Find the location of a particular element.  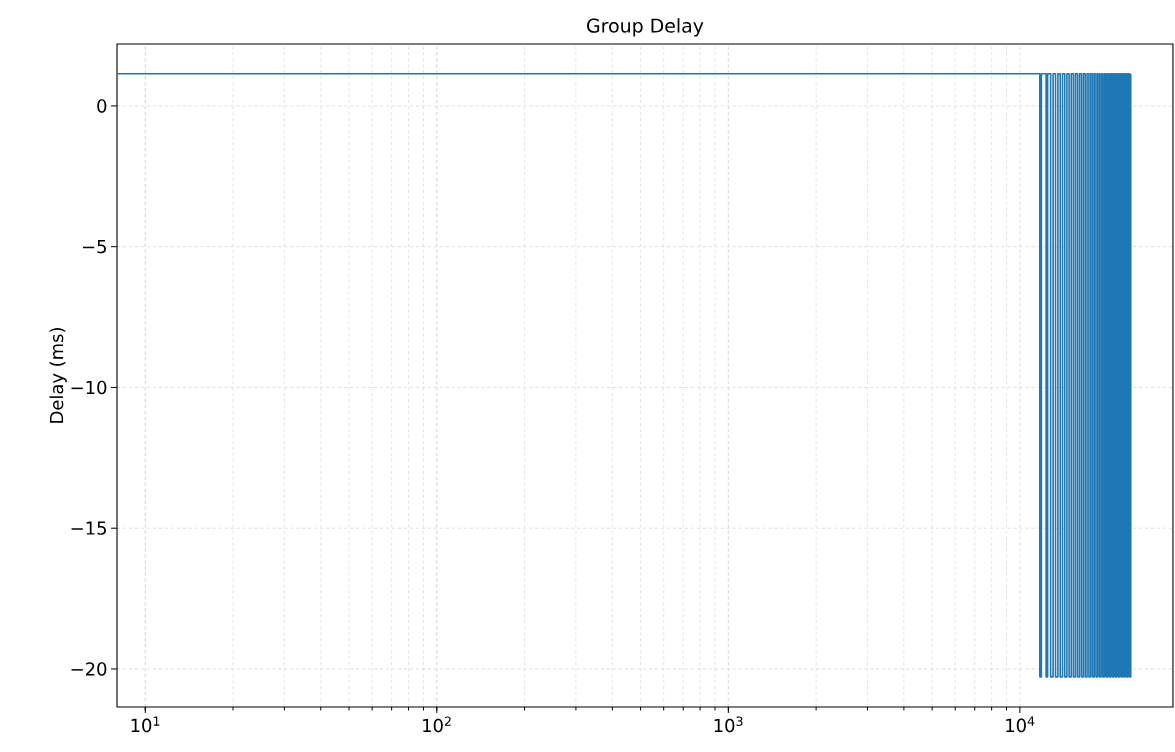

x-tick-label: 10$^{3}$ is located at coordinates (728, 724).